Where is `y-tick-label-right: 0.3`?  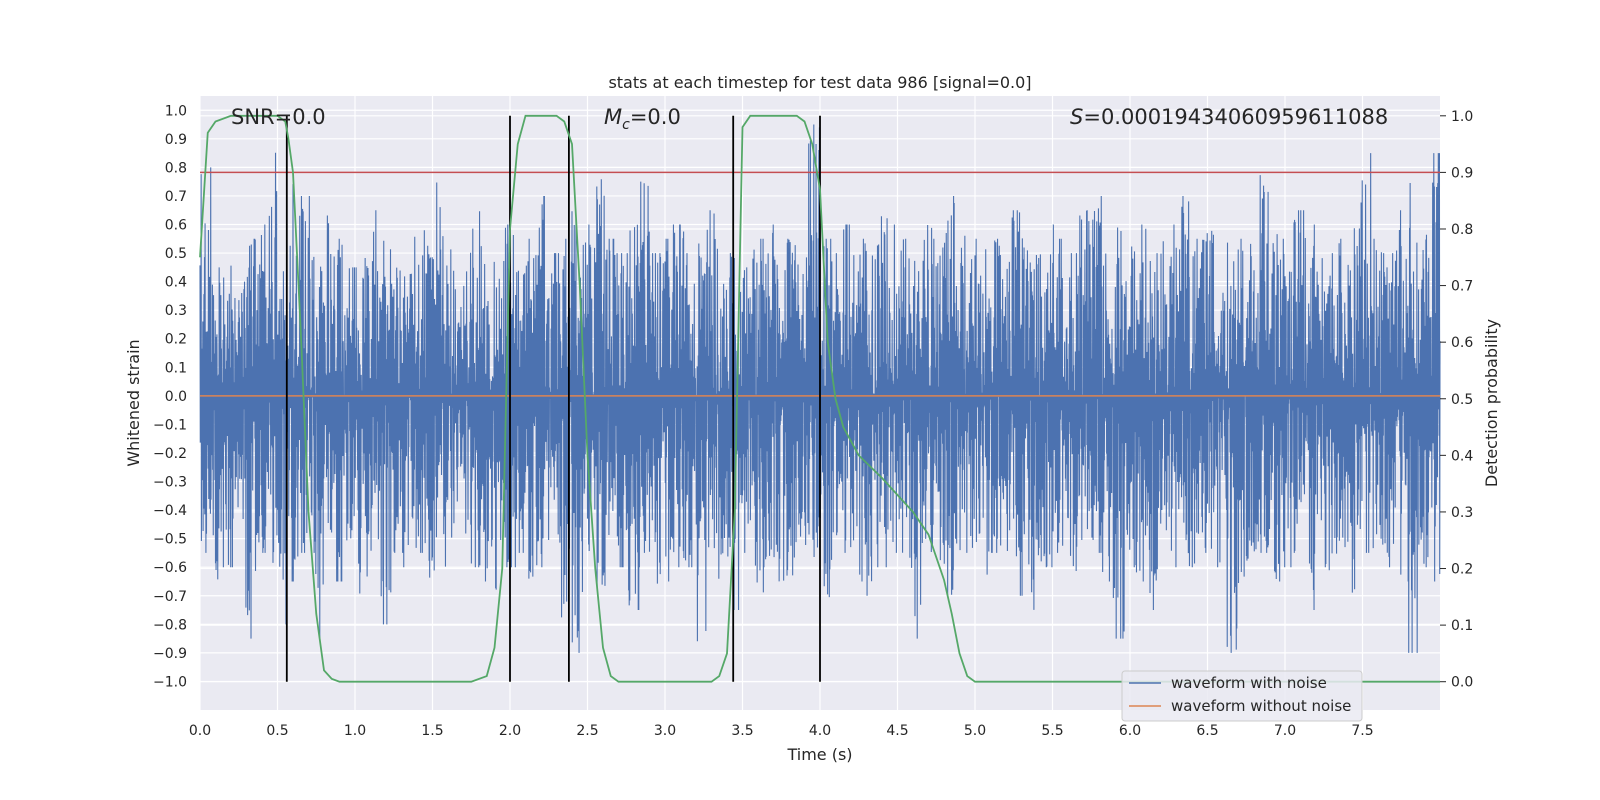 y-tick-label-right: 0.3 is located at coordinates (1462, 513).